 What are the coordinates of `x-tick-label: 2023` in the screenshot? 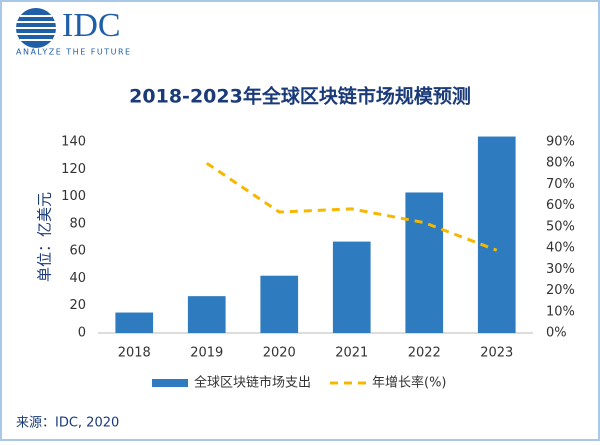 It's located at (496, 353).